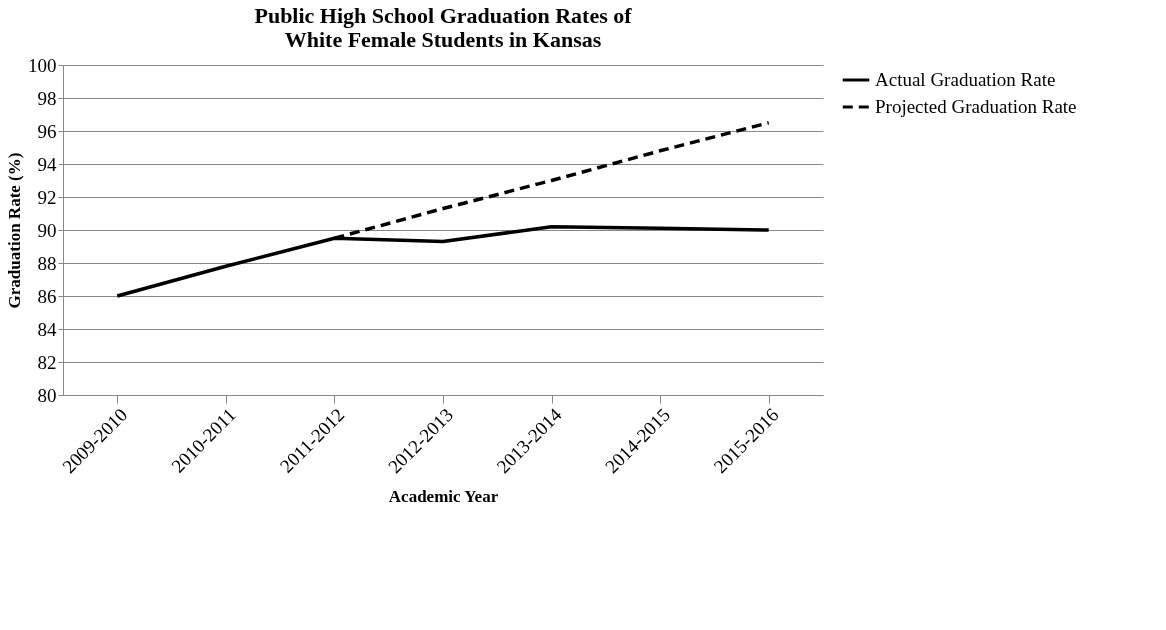  What do you see at coordinates (47, 296) in the screenshot?
I see `y-tick-label: 86` at bounding box center [47, 296].